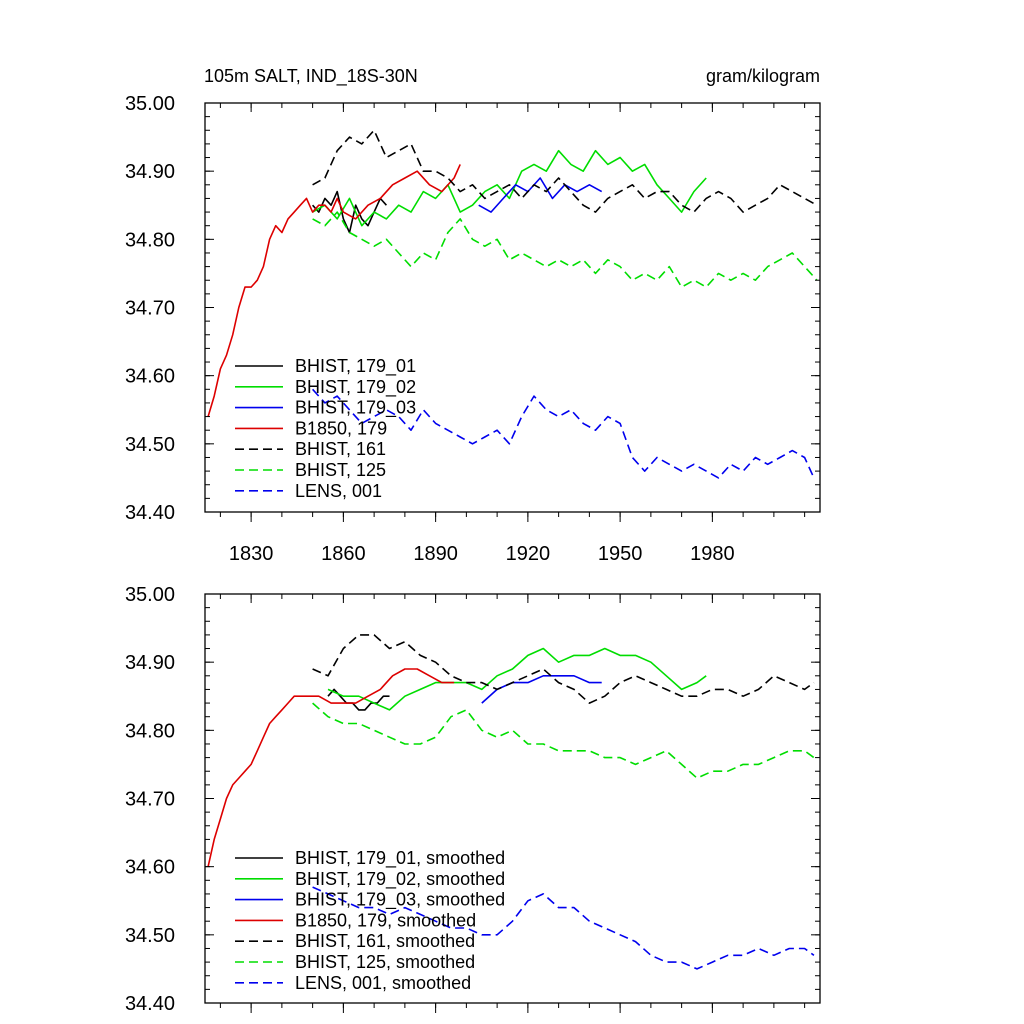 The height and width of the screenshot is (1024, 1024). I want to click on x-tick-label: 1860, so click(343, 554).